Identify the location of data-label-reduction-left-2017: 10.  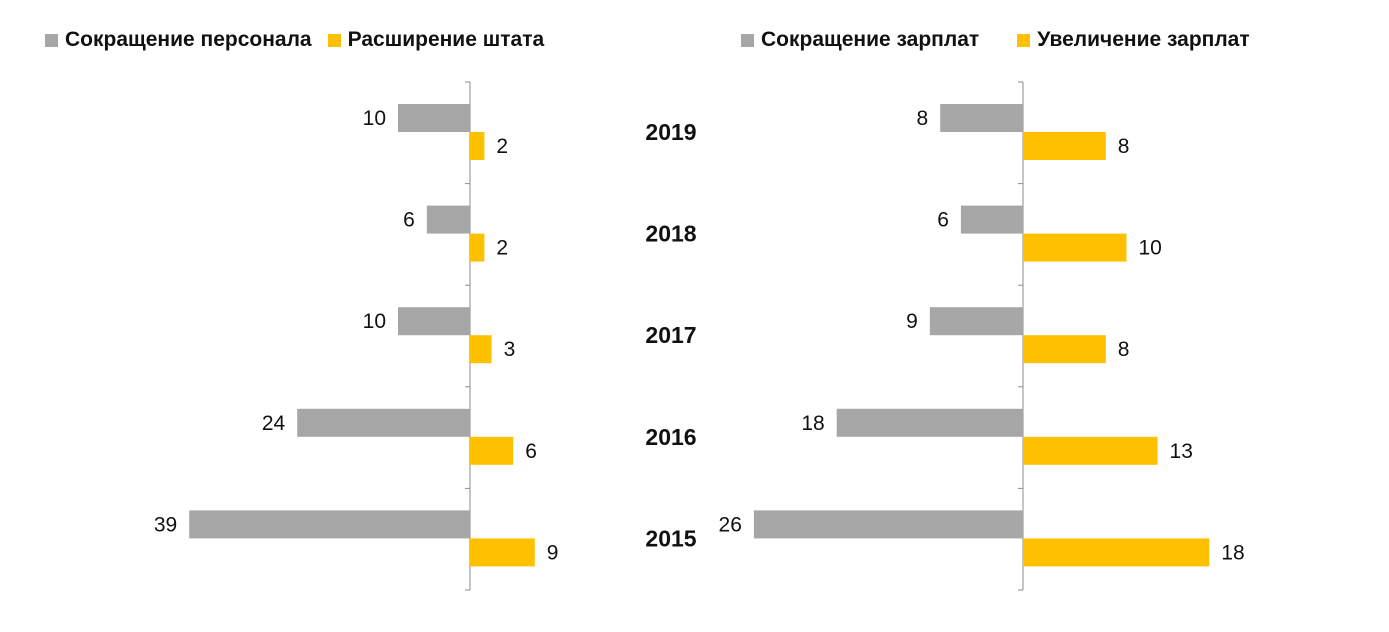
(374, 321).